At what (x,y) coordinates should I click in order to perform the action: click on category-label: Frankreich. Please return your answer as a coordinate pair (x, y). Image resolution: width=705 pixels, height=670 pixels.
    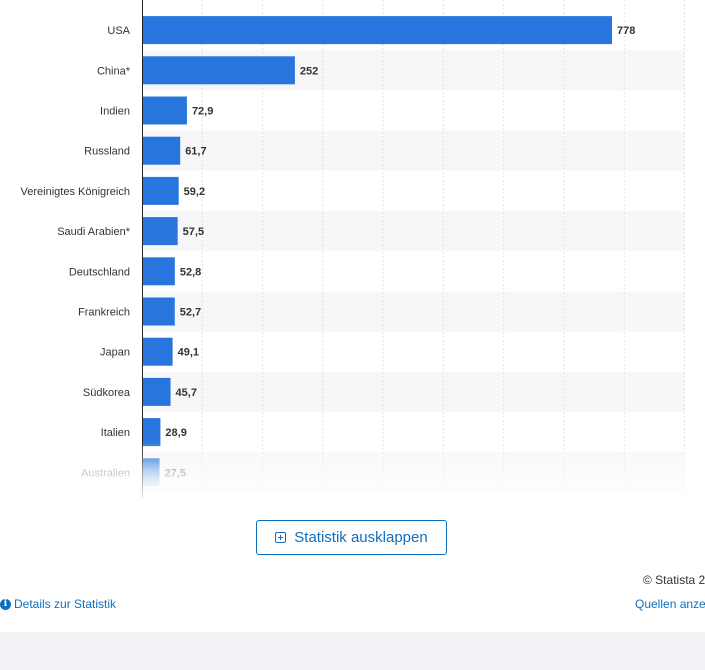
    Looking at the image, I should click on (104, 313).